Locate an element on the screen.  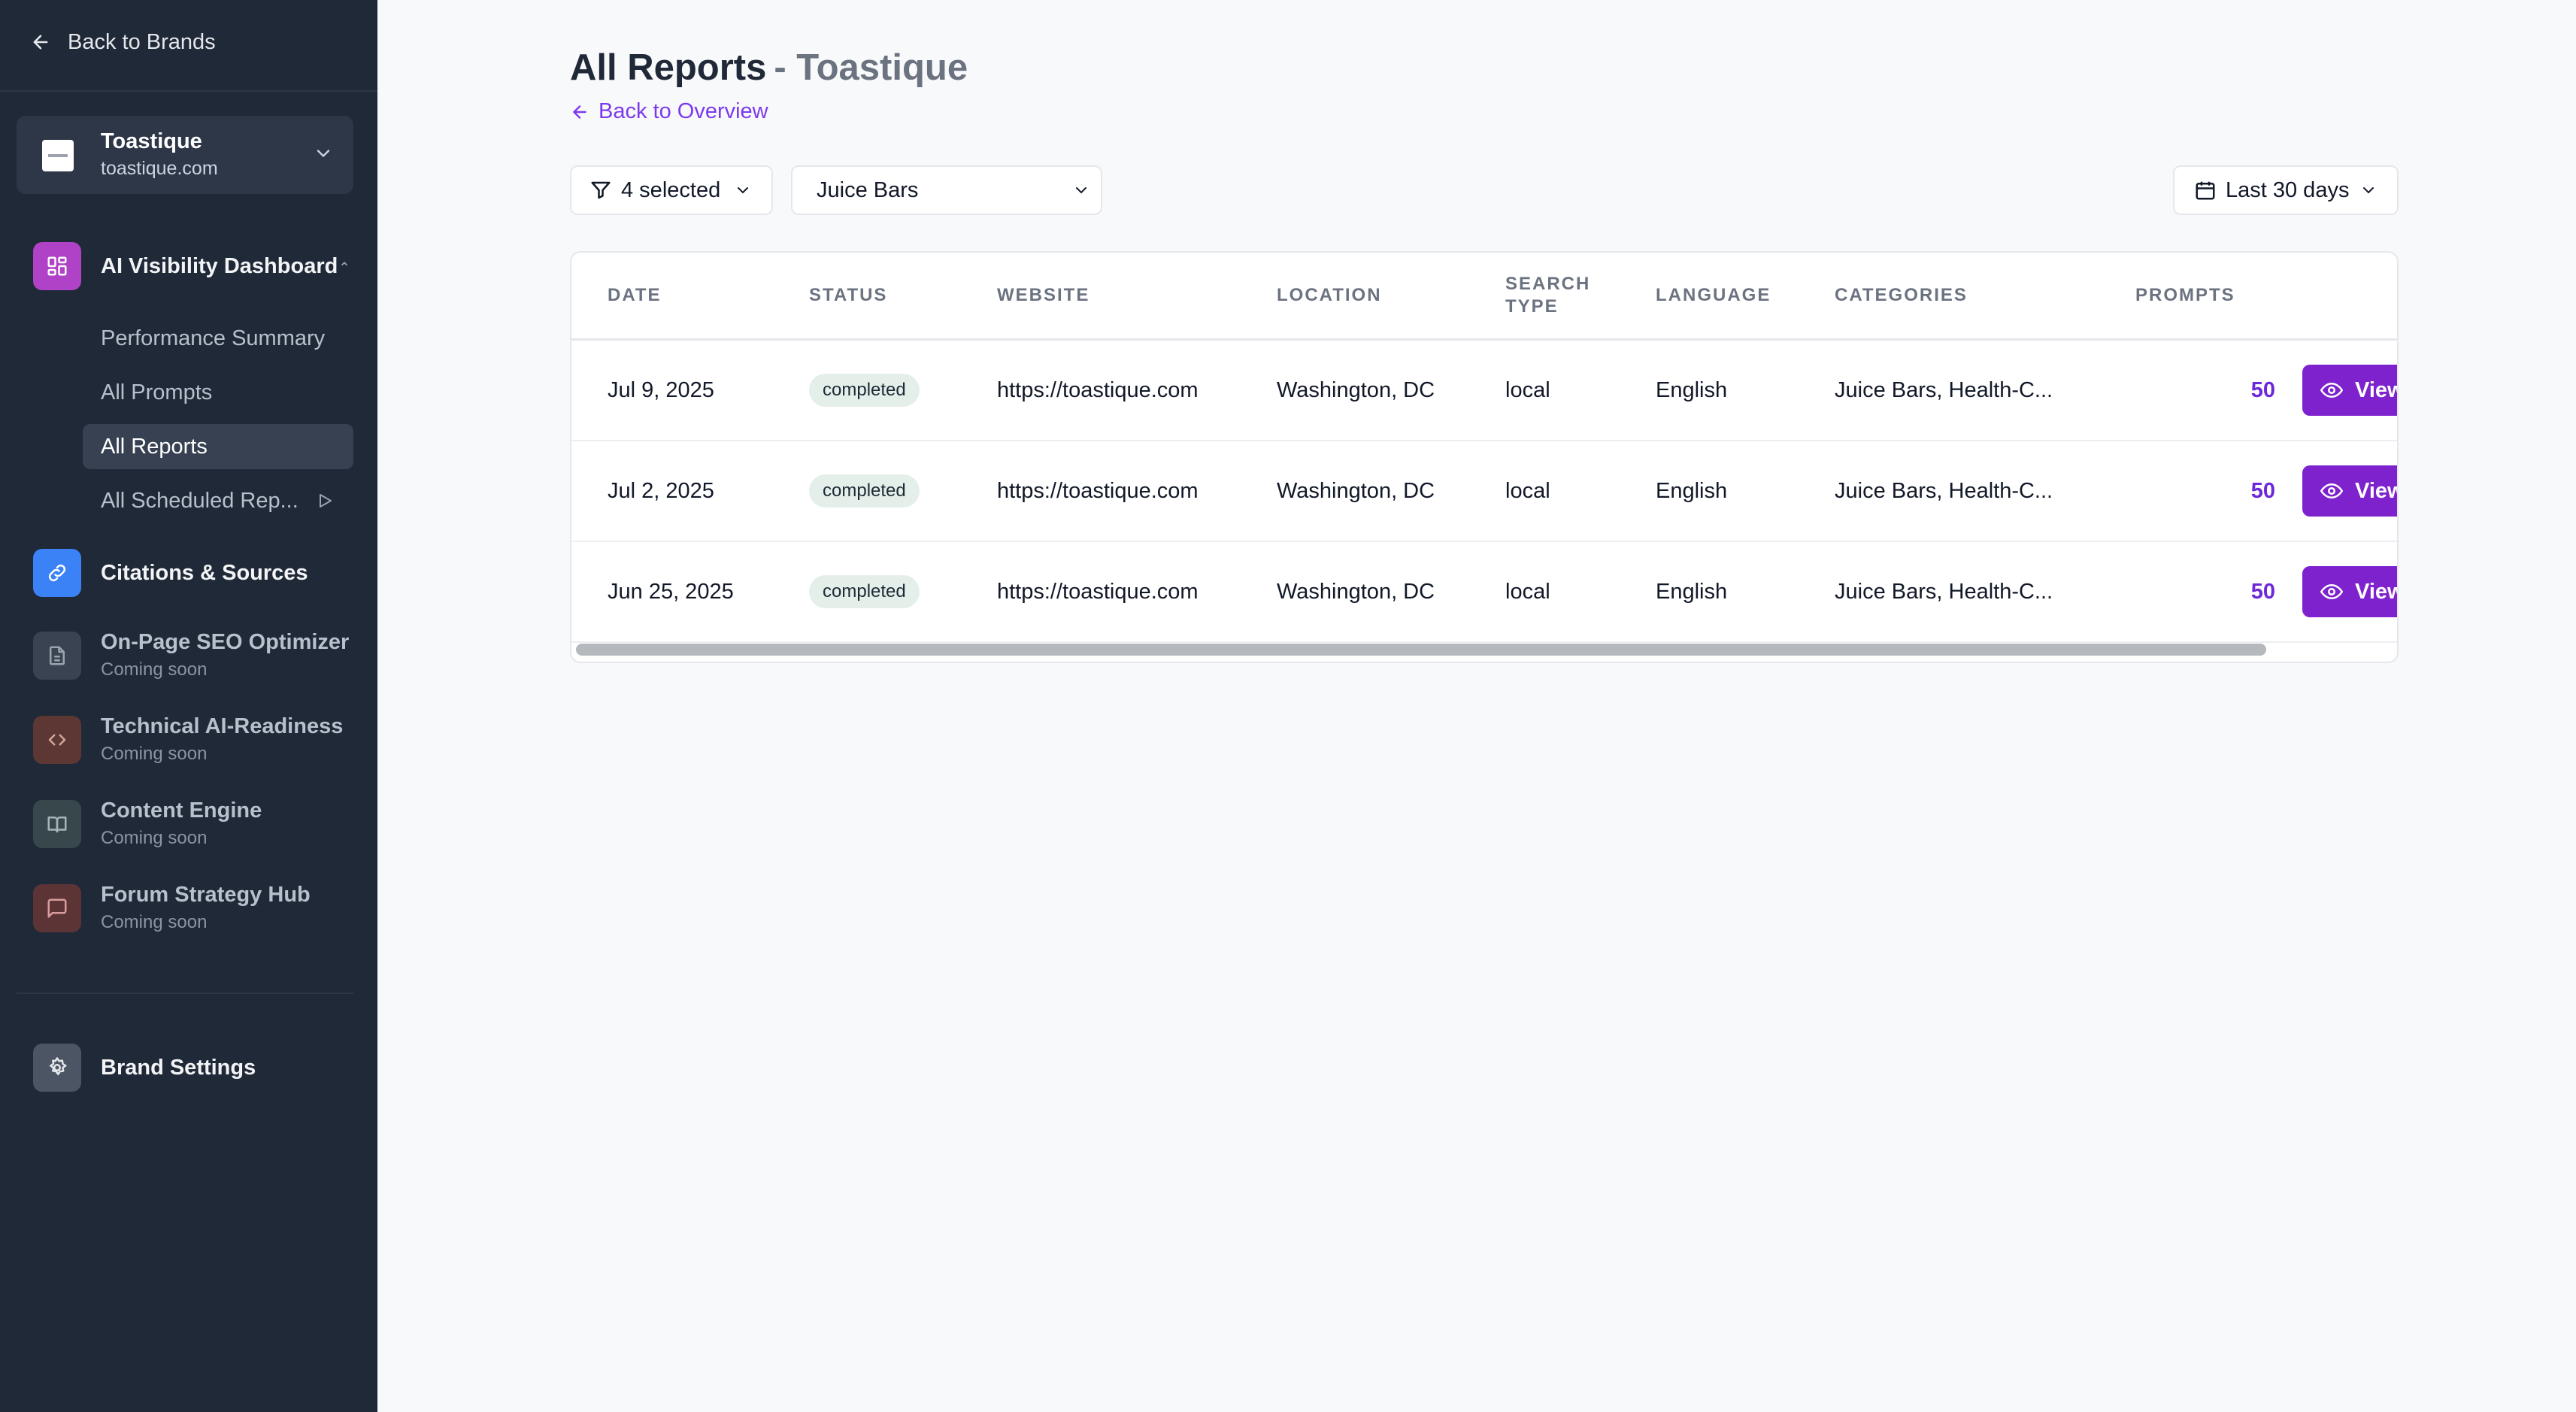
nav-brand-settings-label: Brand Settings is located at coordinates (178, 1067).